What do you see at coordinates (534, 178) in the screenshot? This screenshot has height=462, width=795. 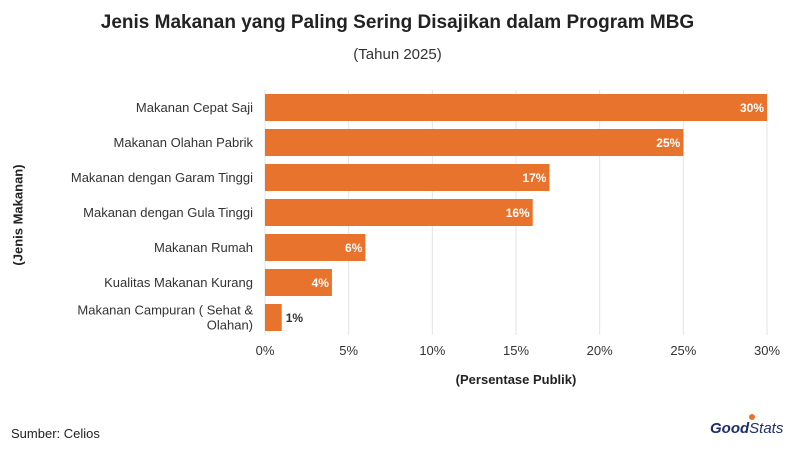 I see `data-label: 17%` at bounding box center [534, 178].